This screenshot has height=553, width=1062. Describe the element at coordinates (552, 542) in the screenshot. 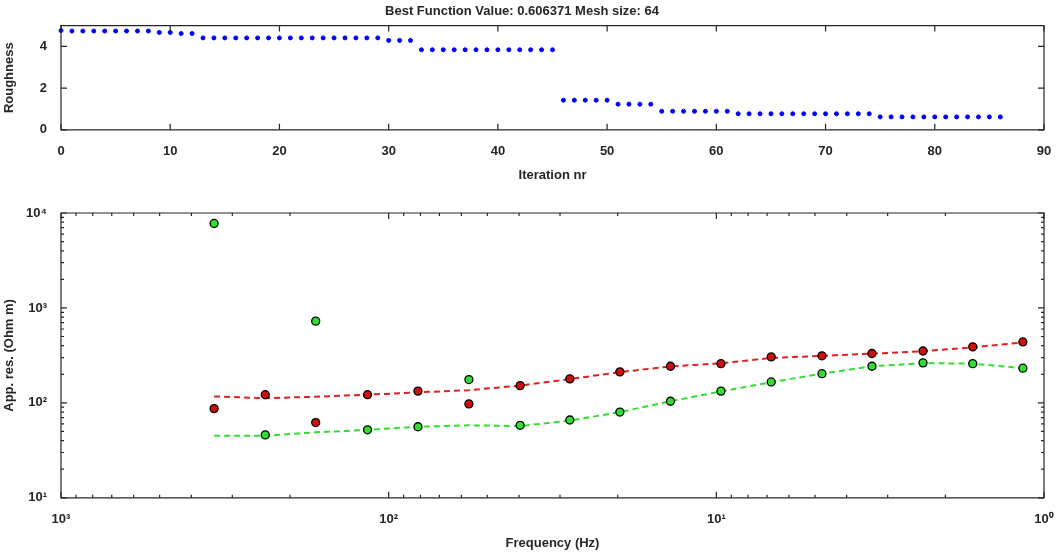

I see `x-axis-title: Frequency (Hz)` at that location.